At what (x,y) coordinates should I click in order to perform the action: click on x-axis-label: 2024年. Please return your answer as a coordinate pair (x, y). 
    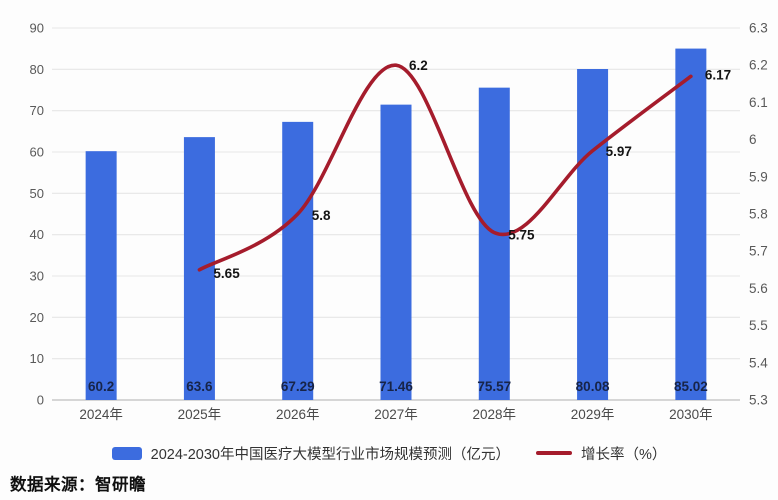
    Looking at the image, I should click on (101, 414).